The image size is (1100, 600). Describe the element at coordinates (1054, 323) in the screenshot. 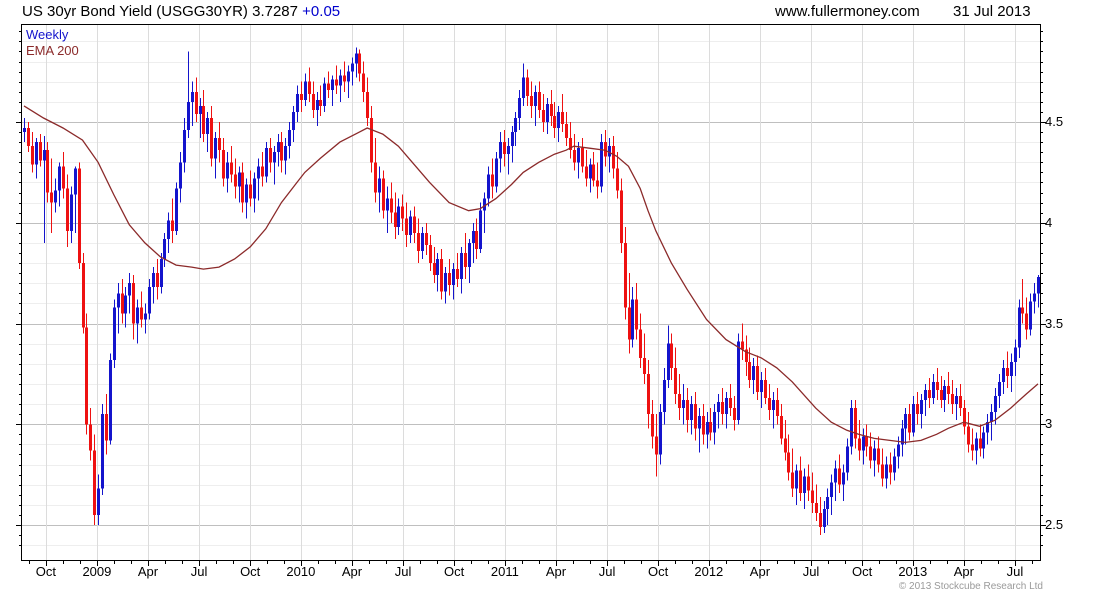

I see `y-axis-label: 3.5` at that location.